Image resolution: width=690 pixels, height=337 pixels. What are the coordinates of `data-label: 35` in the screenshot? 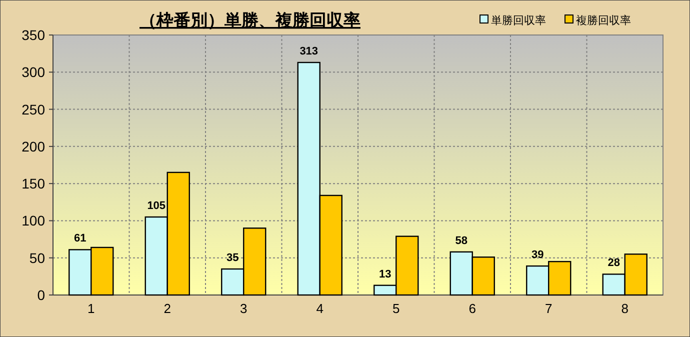 It's located at (232, 258).